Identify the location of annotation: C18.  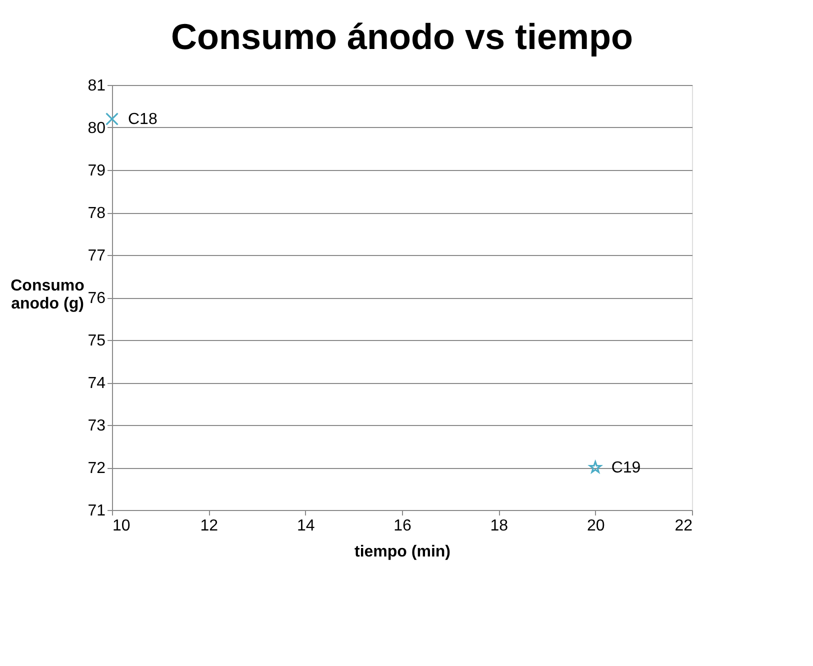
(143, 119).